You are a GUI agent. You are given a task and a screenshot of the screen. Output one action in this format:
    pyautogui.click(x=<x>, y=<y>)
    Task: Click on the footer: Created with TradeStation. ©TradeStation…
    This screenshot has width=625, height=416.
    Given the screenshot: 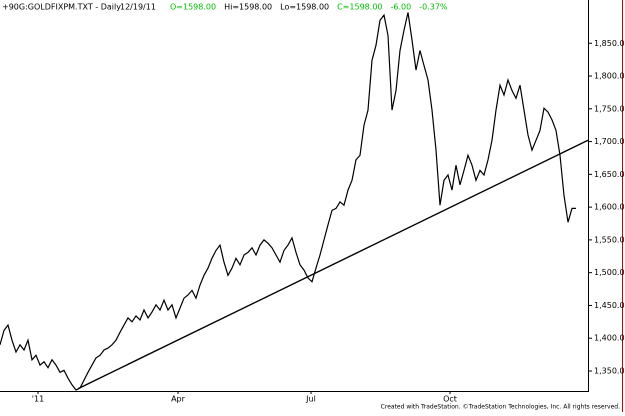 What is the action you would take?
    pyautogui.click(x=500, y=407)
    